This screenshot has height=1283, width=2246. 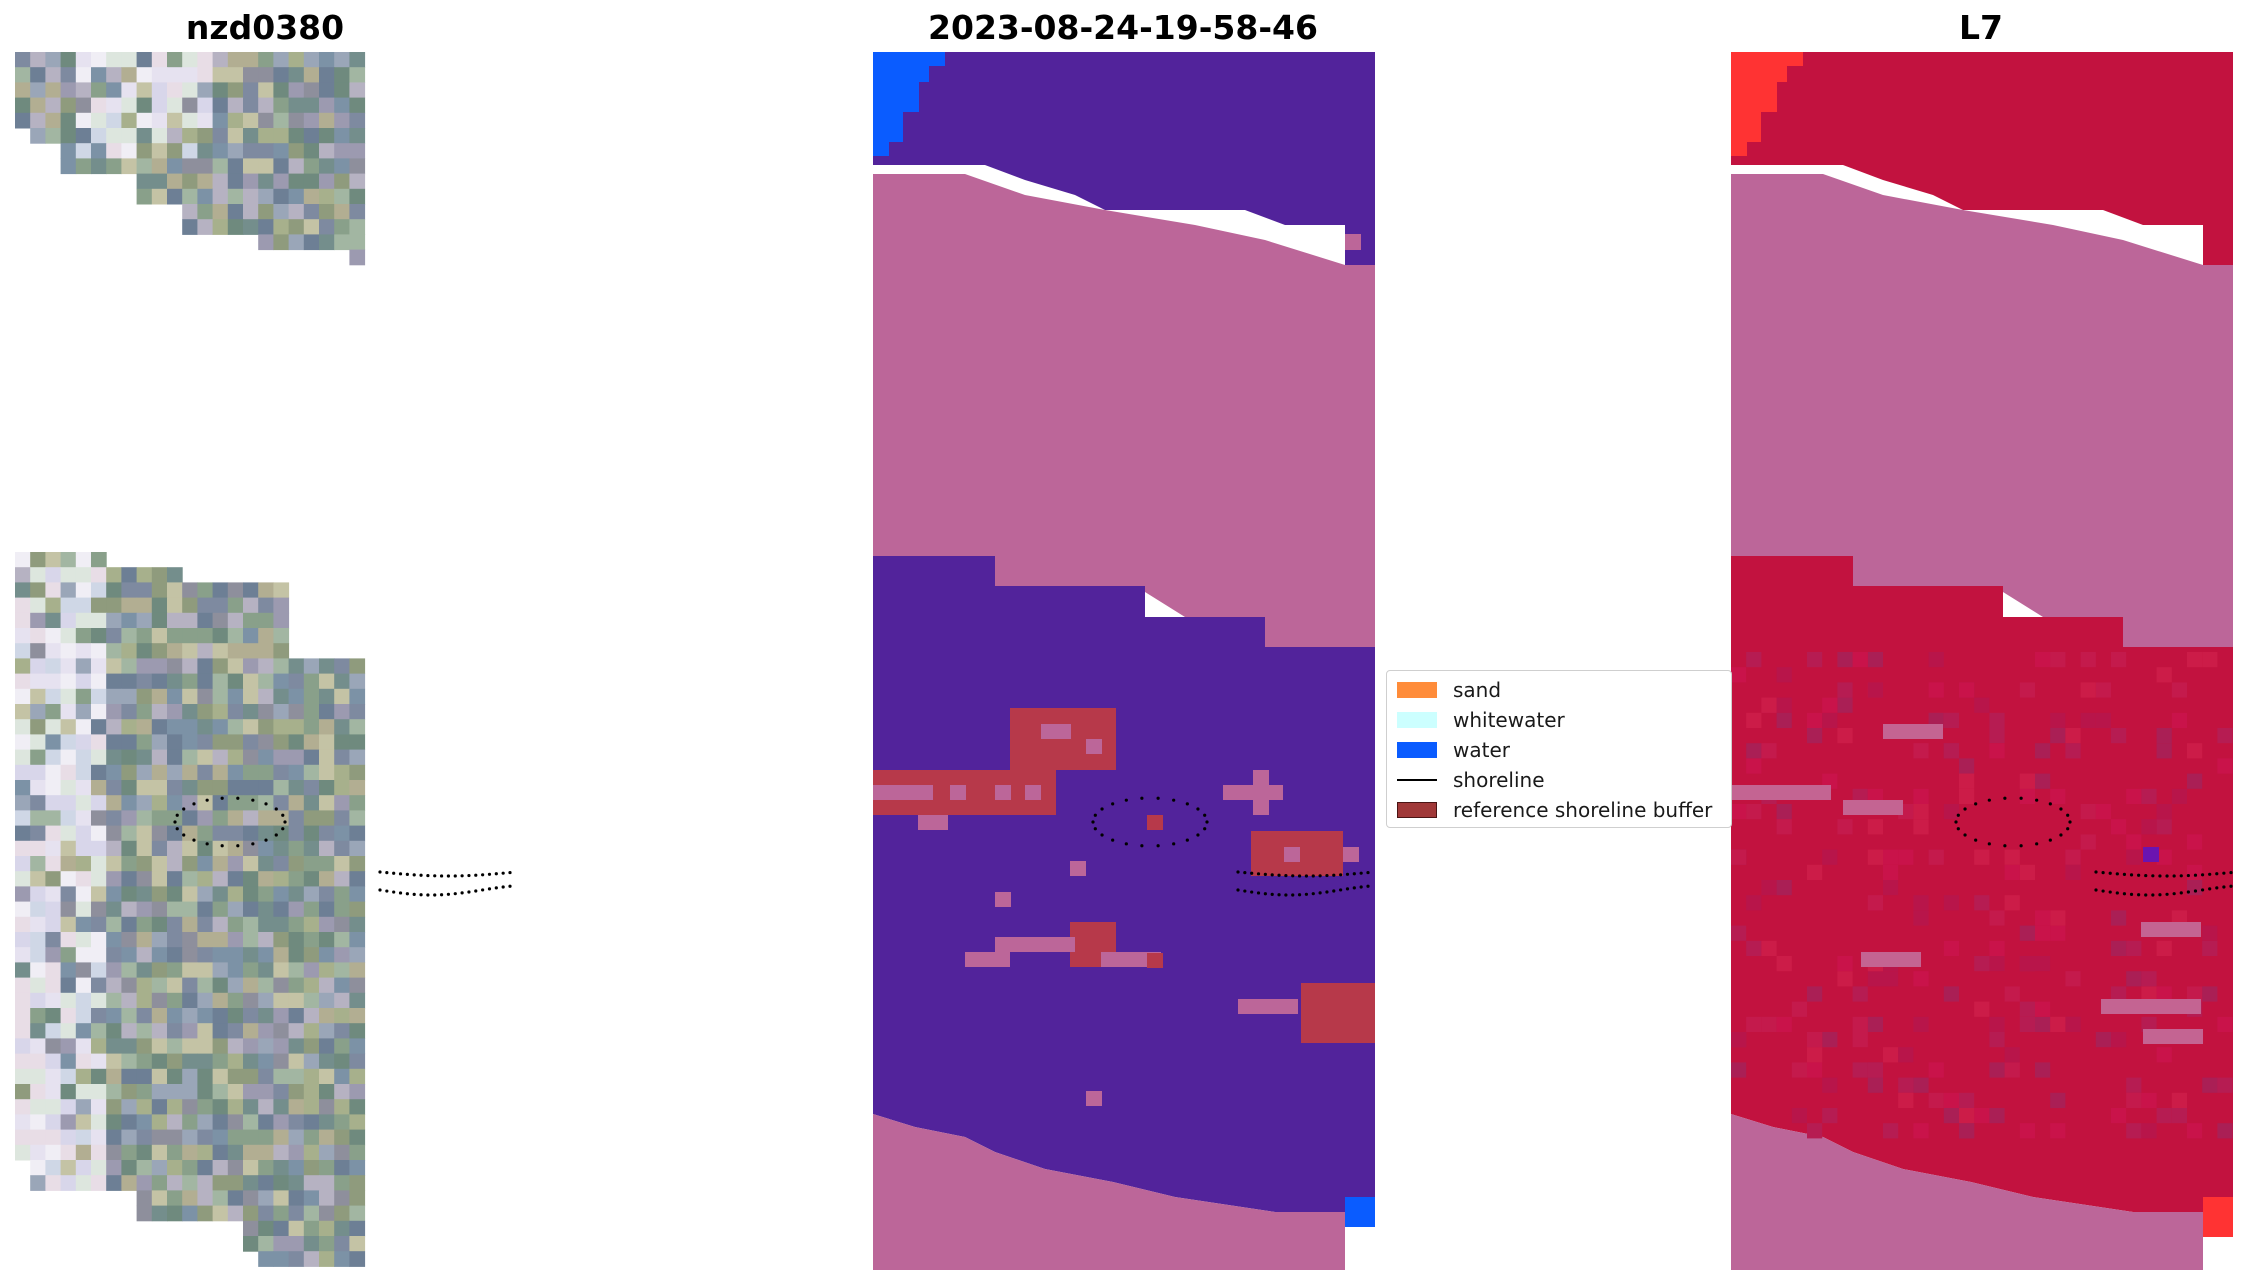 I want to click on panel-title-index: L7, so click(x=1981, y=27).